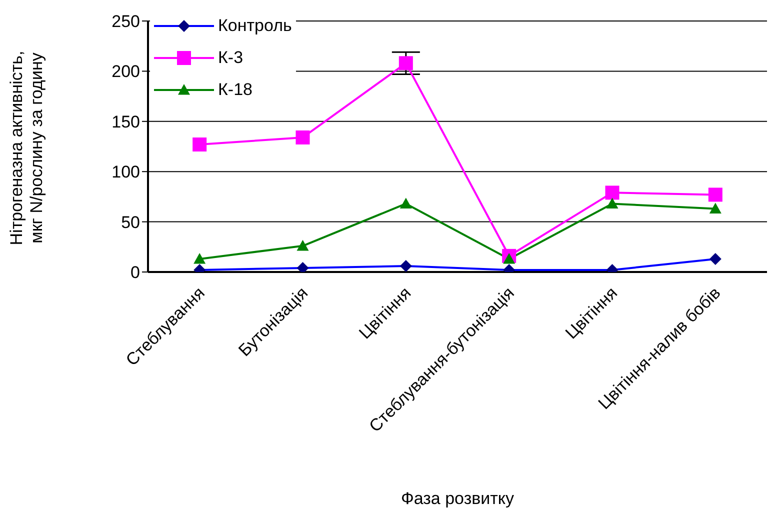 The height and width of the screenshot is (523, 775). Describe the element at coordinates (126, 72) in the screenshot. I see `y-tick-label: 200` at that location.